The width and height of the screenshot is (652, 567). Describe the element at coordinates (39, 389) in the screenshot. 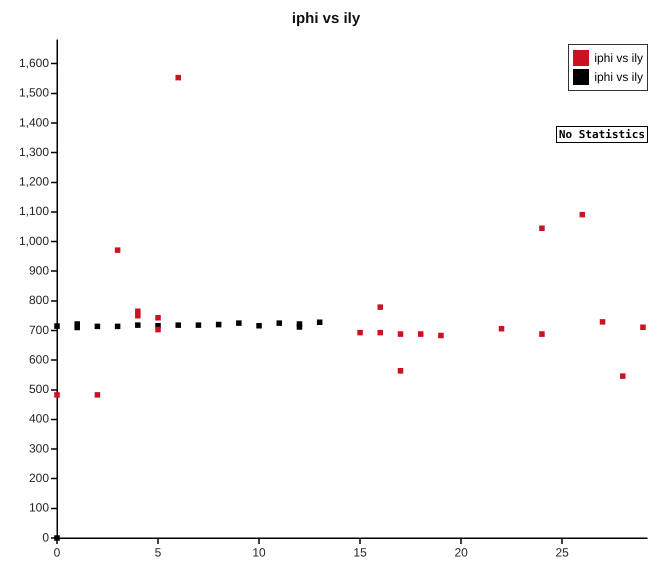

I see `y-tick-label: 500` at that location.